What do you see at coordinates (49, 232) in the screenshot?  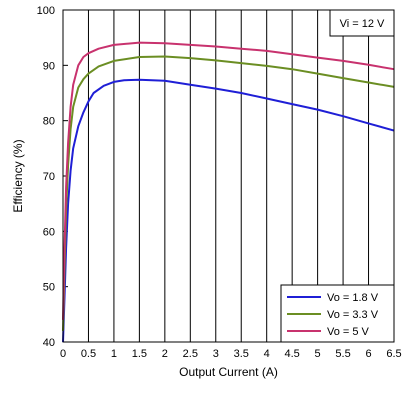 I see `y-tick-label: 60` at bounding box center [49, 232].